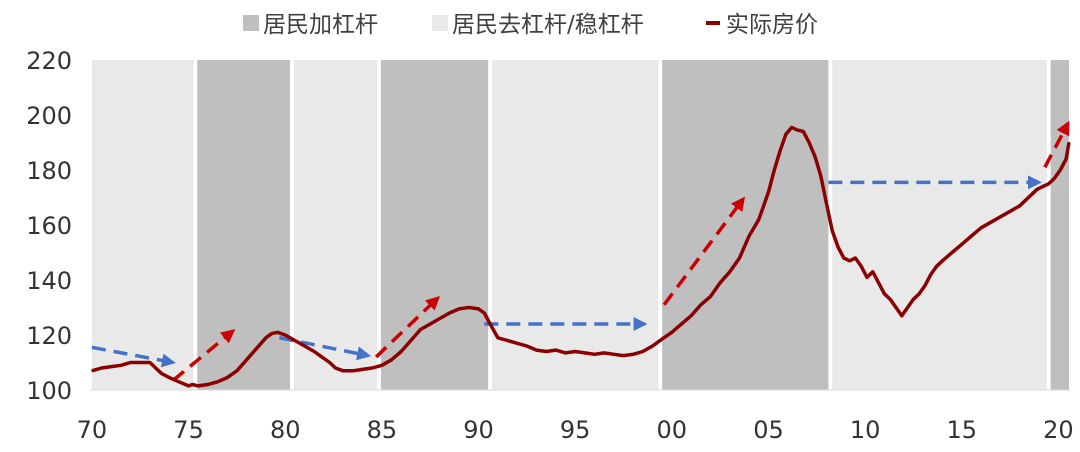 This screenshot has width=1080, height=452. Describe the element at coordinates (478, 430) in the screenshot. I see `x-tick-label: 90` at that location.